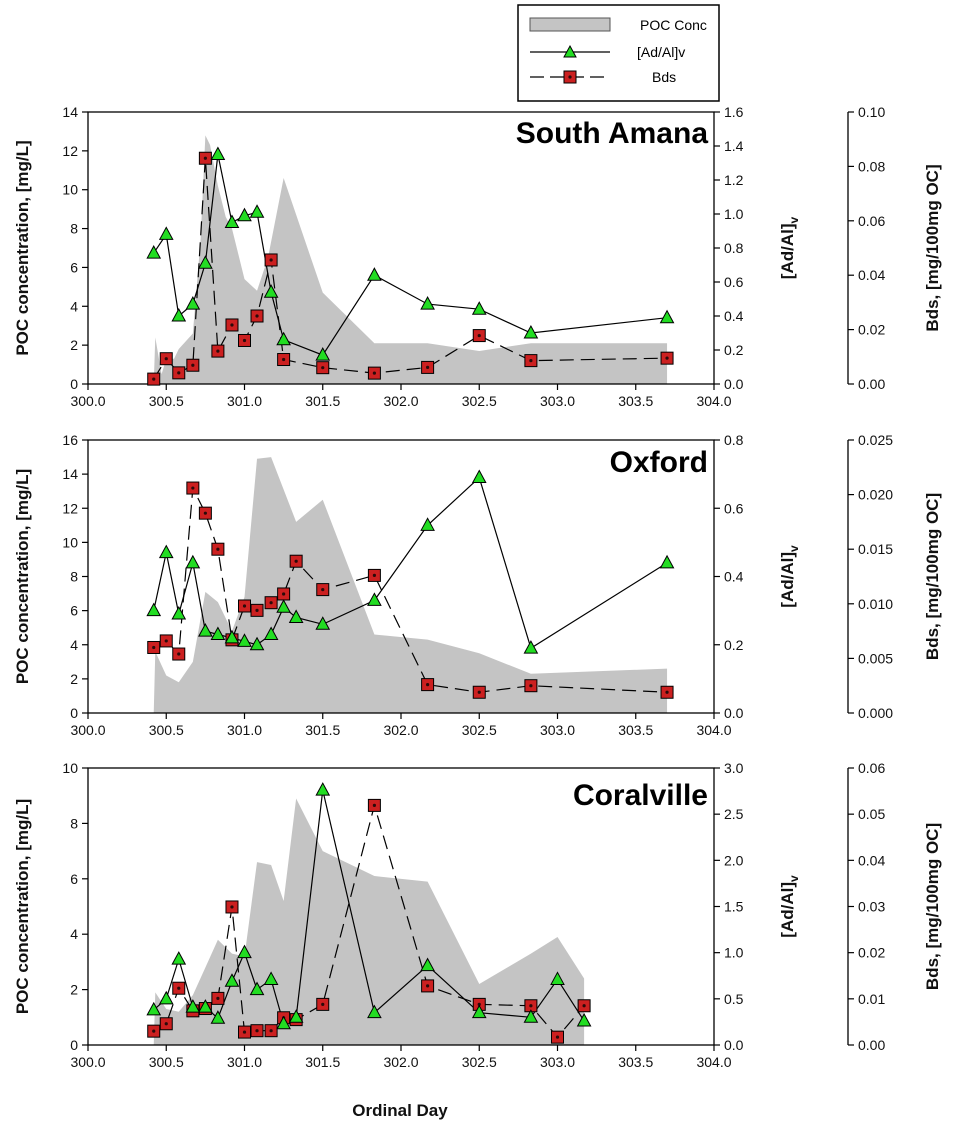  Describe the element at coordinates (659, 462) in the screenshot. I see `panel-title: Oxford` at that location.